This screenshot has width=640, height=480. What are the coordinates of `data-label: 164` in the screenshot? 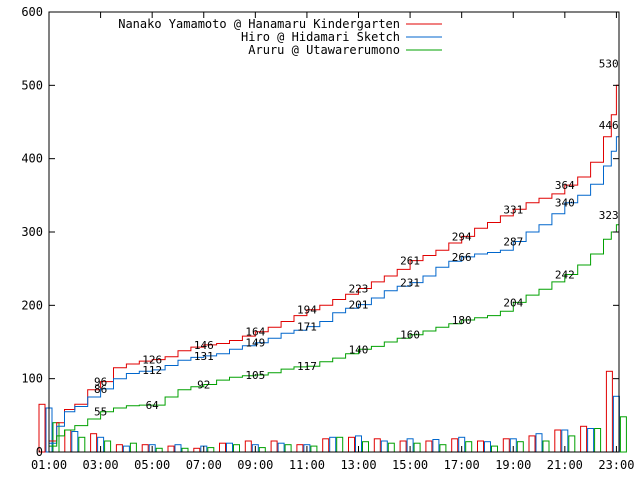 It's located at (255, 332).